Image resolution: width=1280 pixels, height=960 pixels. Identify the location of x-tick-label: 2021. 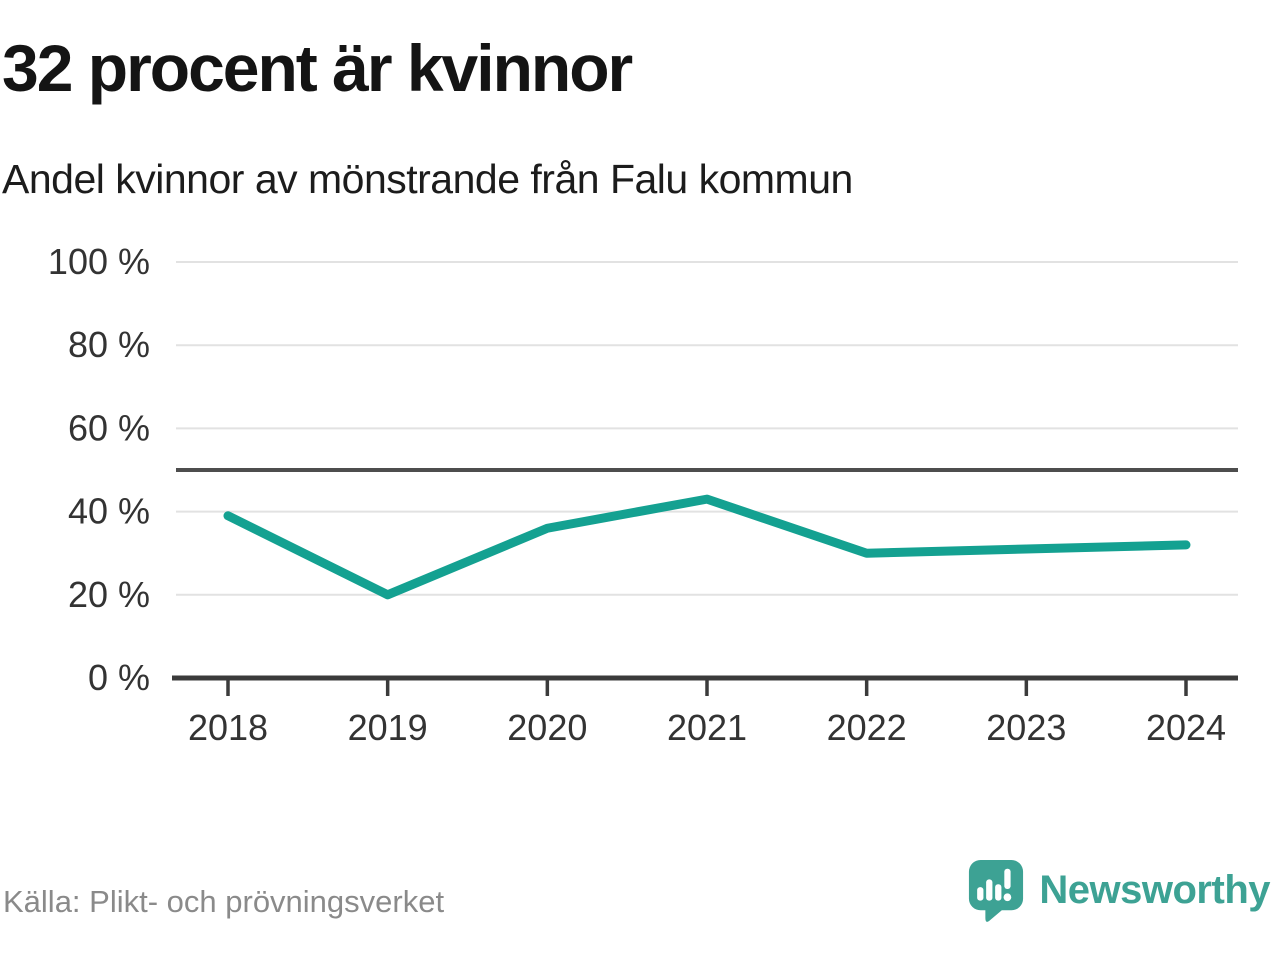
(707, 727).